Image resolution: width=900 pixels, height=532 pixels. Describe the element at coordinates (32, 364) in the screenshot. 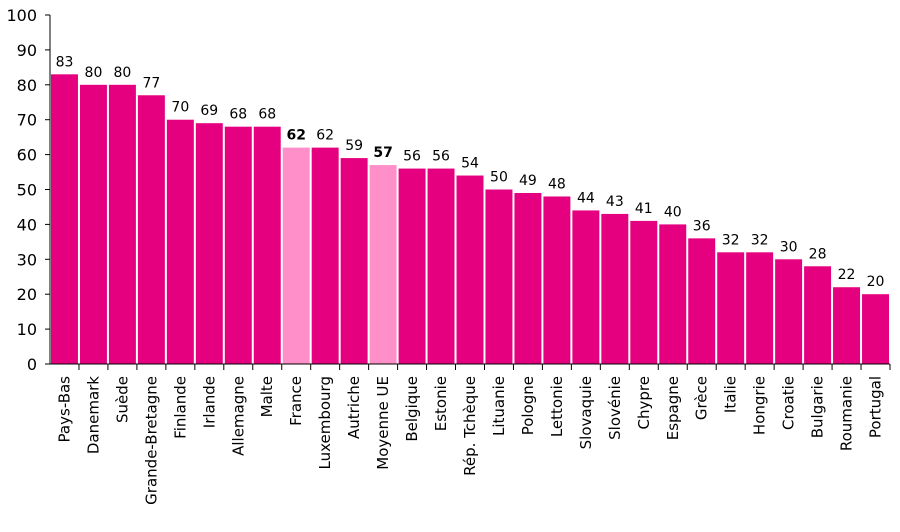

I see `y-tick-label: 0` at that location.